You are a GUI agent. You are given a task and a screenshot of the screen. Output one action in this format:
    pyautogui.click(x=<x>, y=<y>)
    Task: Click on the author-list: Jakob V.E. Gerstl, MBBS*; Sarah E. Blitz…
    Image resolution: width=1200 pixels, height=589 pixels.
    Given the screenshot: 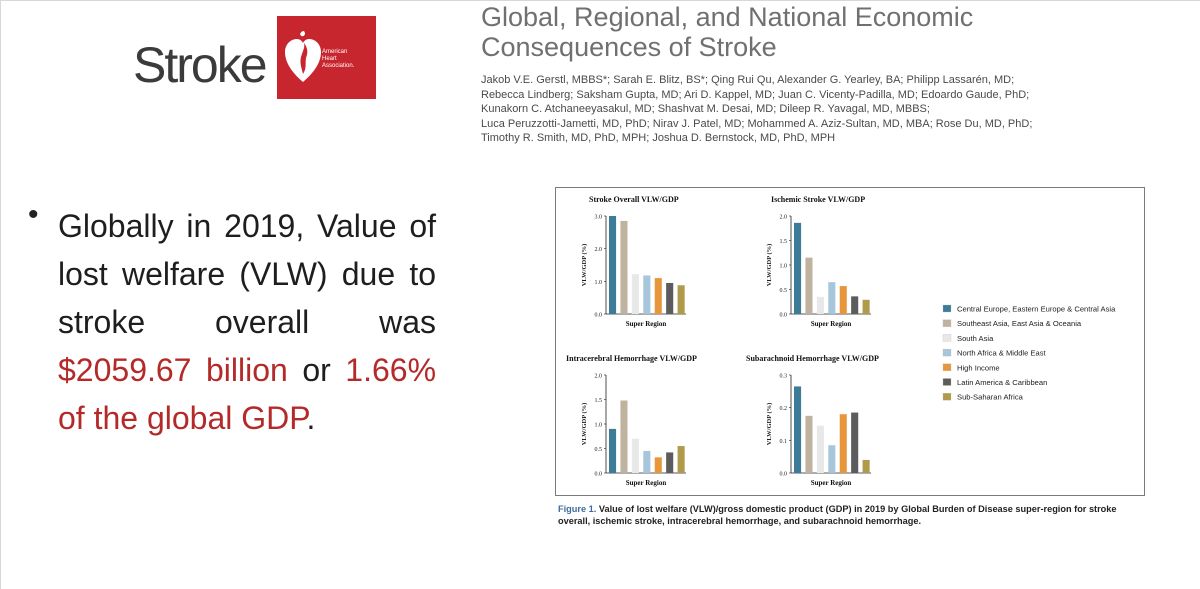 What is the action you would take?
    pyautogui.click(x=801, y=109)
    